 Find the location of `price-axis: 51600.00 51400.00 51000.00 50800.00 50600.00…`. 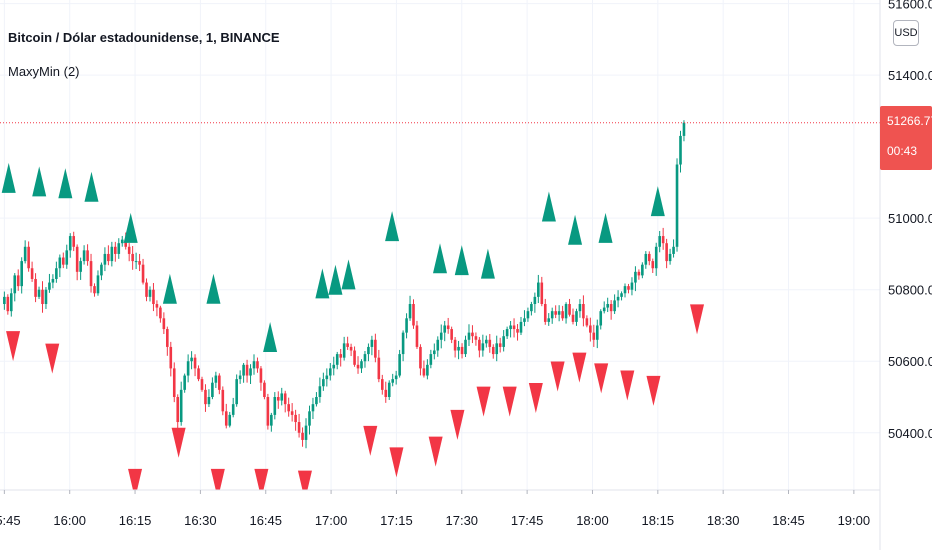

price-axis: 51600.00 51400.00 51000.00 50800.00 50600.00… is located at coordinates (910, 220).